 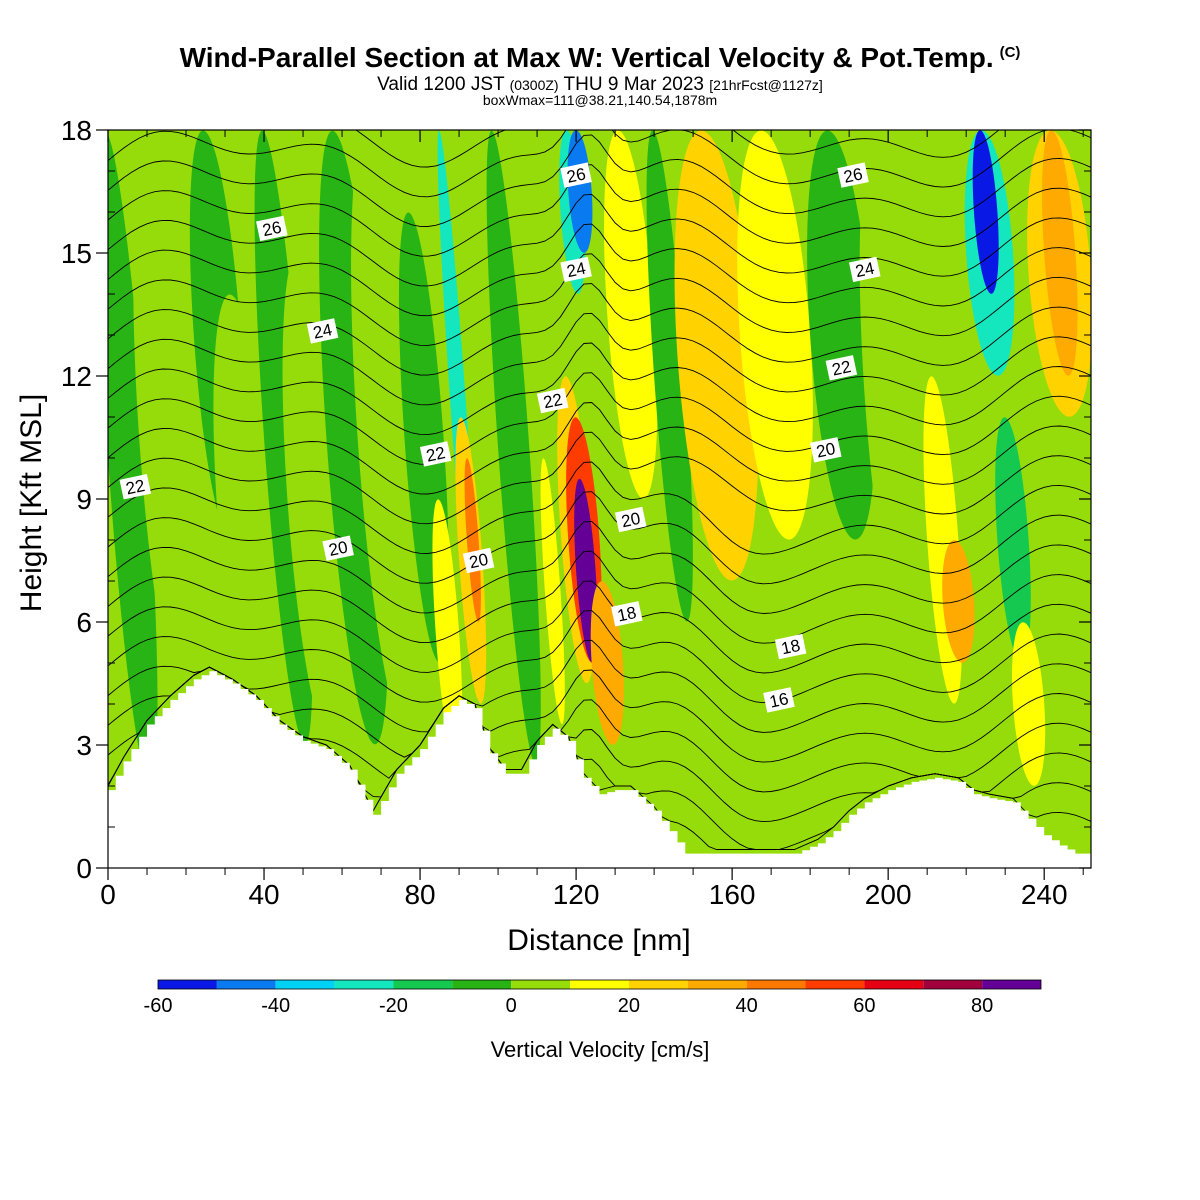 I want to click on contour-label-text: 16, so click(x=779, y=700).